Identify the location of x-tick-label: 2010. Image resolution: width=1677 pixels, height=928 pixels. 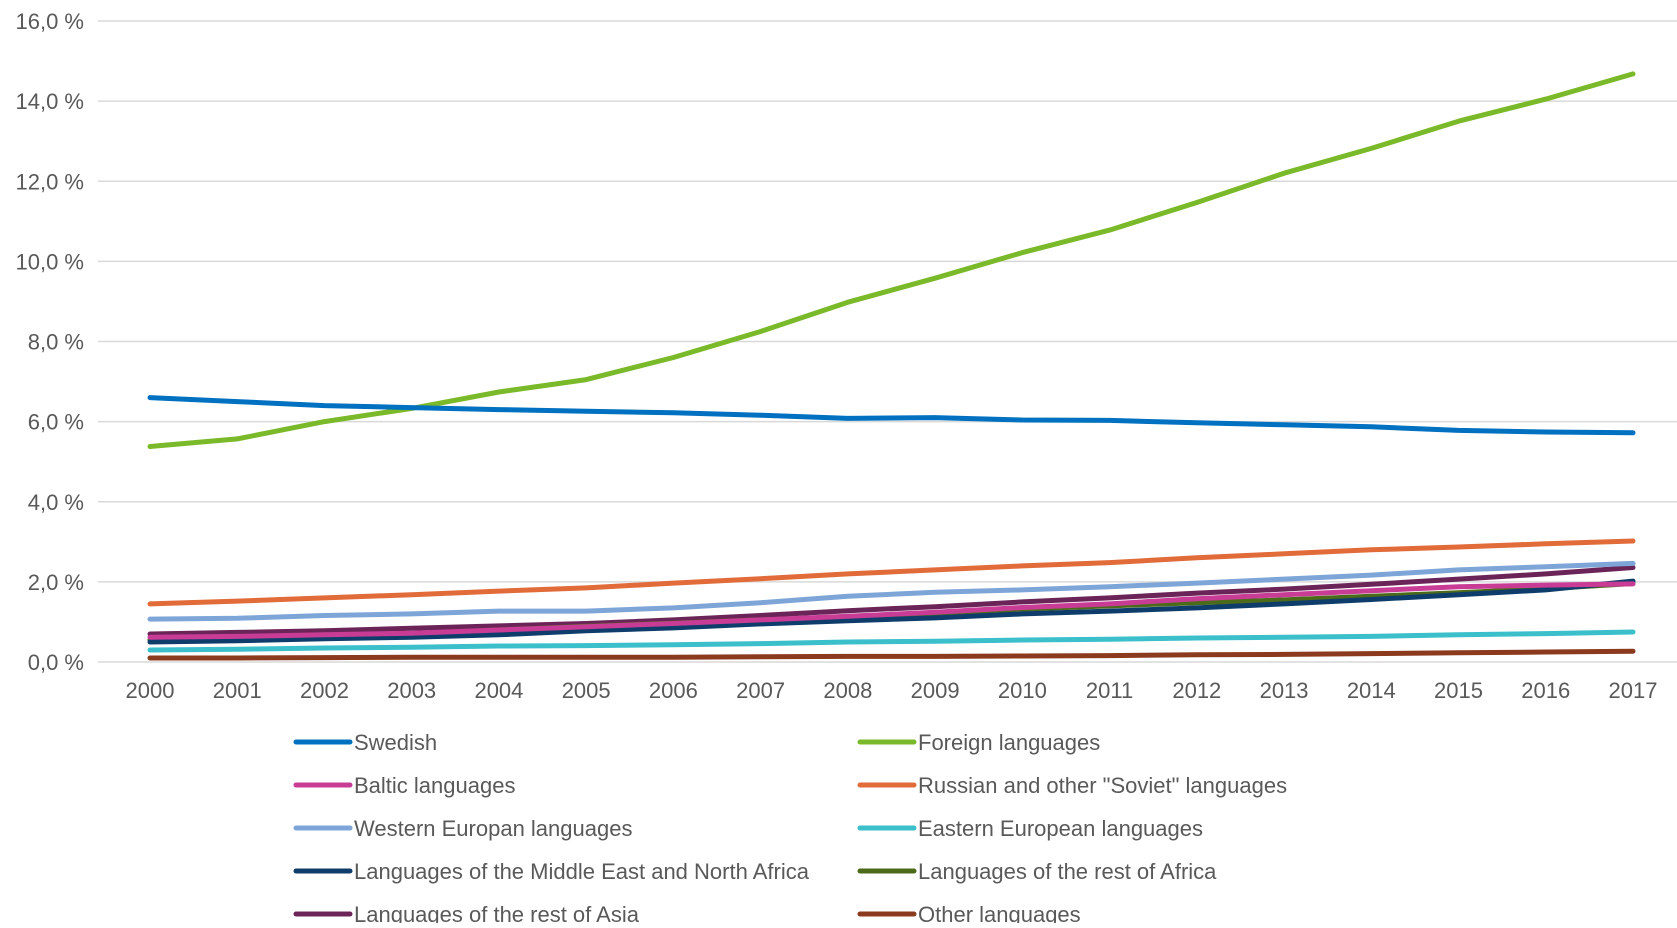
(1022, 690).